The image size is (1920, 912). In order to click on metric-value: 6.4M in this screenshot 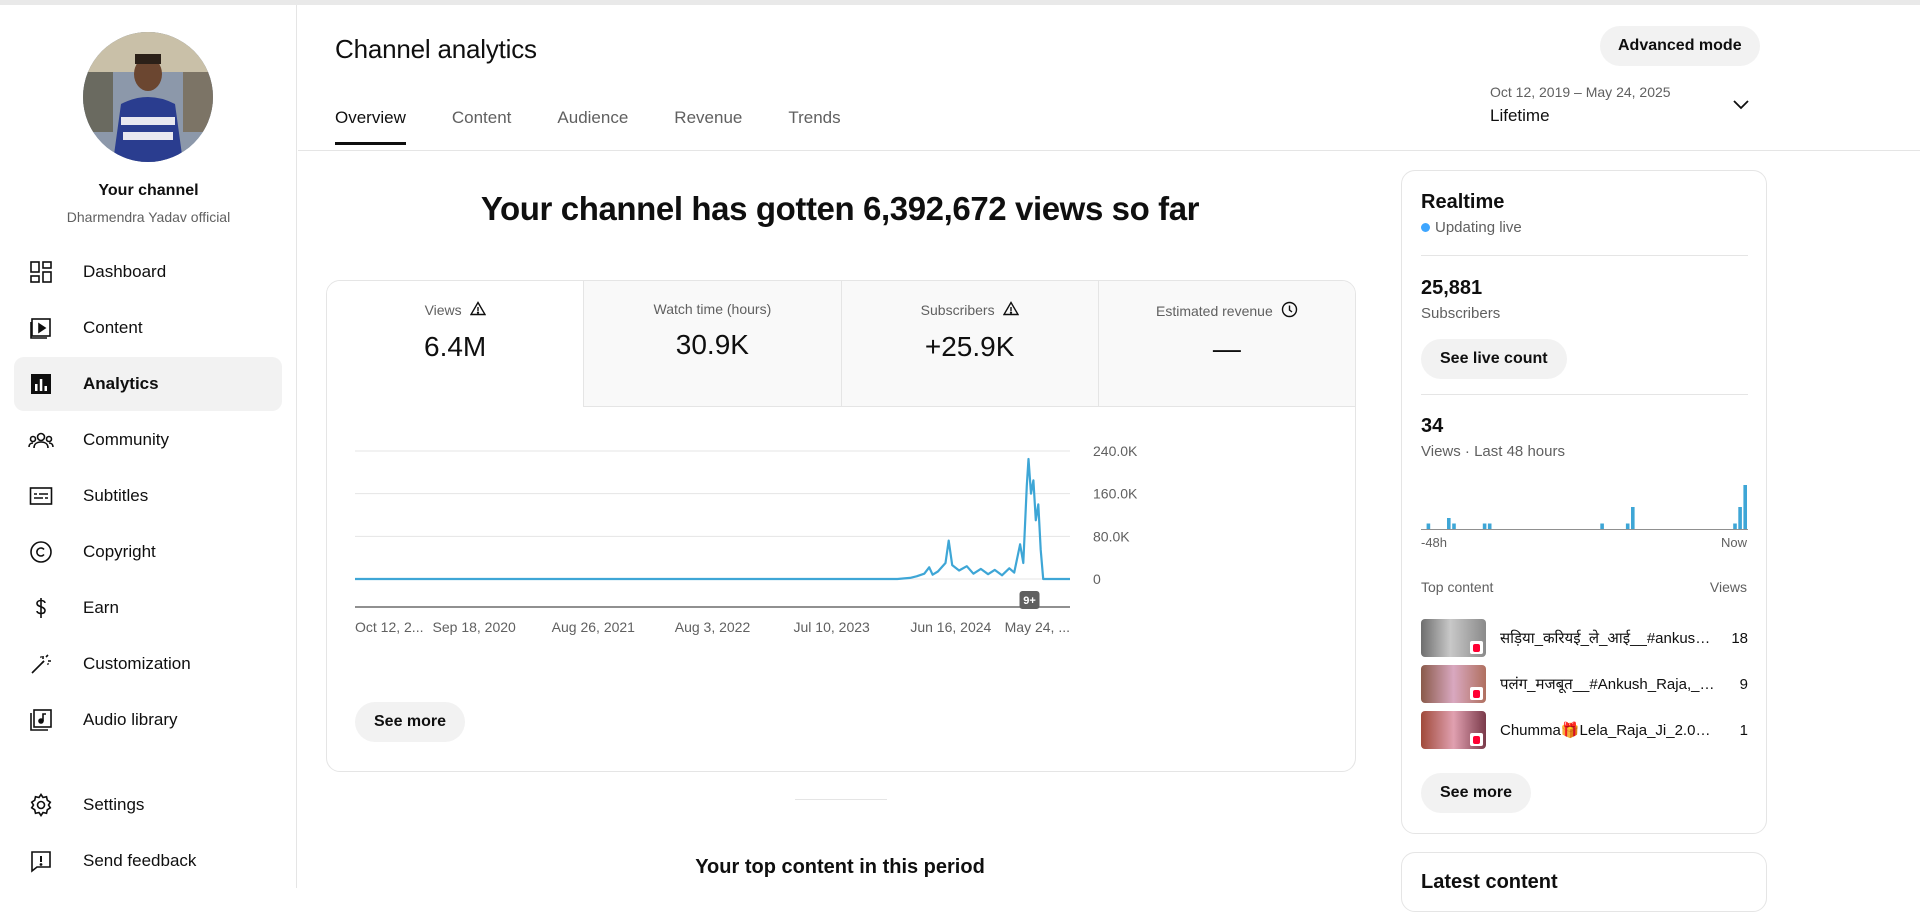, I will do `click(455, 346)`.